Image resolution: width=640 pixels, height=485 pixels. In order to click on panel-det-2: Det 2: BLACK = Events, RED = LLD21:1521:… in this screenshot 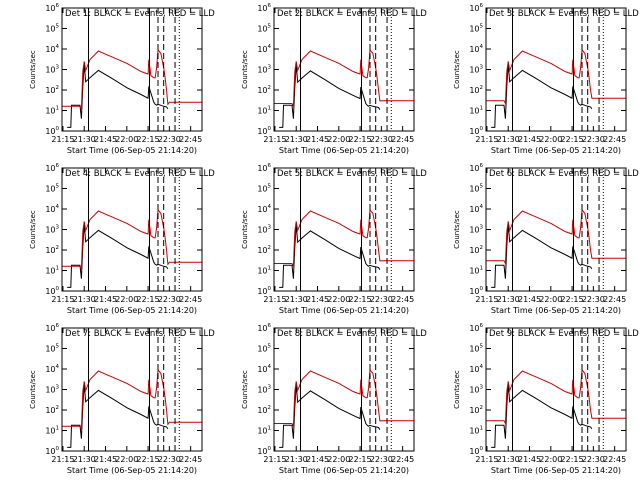, I will do `click(334, 79)`.